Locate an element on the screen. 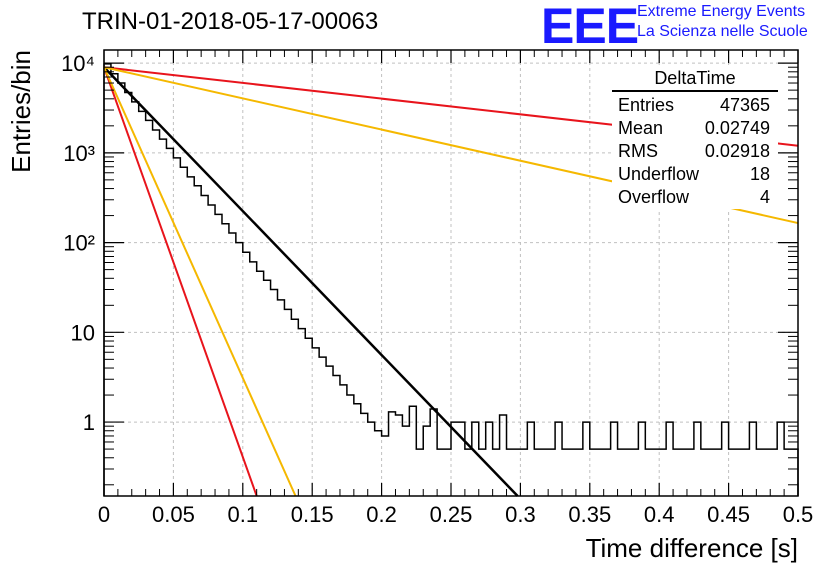 The height and width of the screenshot is (572, 836). x-tick-label: 0.2 is located at coordinates (381, 514).